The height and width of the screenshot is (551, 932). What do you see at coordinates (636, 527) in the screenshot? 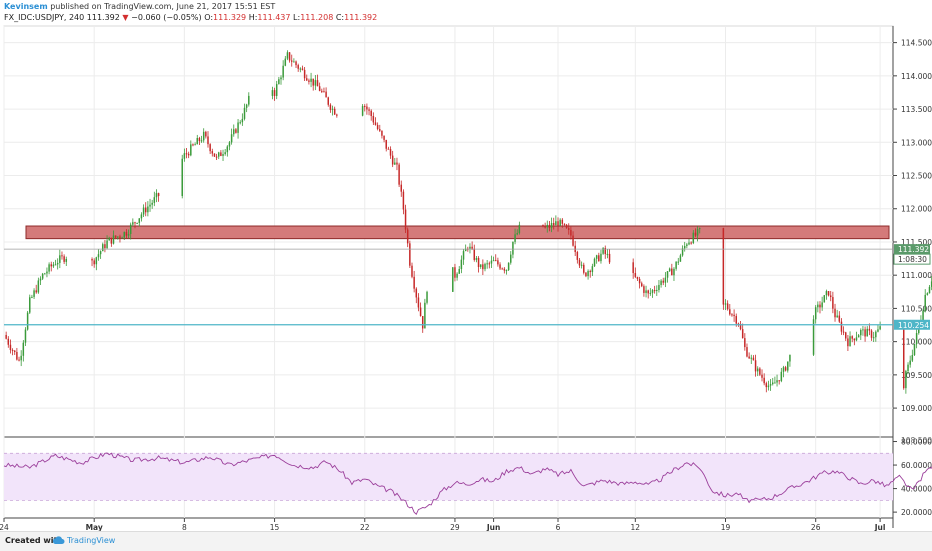
I see `time-tick-label: 12` at bounding box center [636, 527].